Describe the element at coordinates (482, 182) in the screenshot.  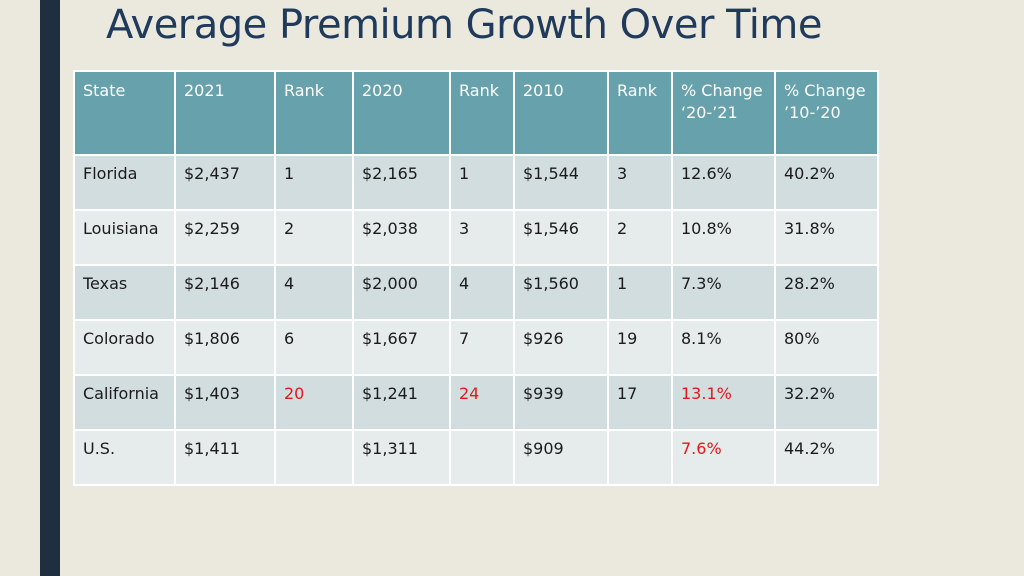
I see `cell-rank-2020: 1` at that location.